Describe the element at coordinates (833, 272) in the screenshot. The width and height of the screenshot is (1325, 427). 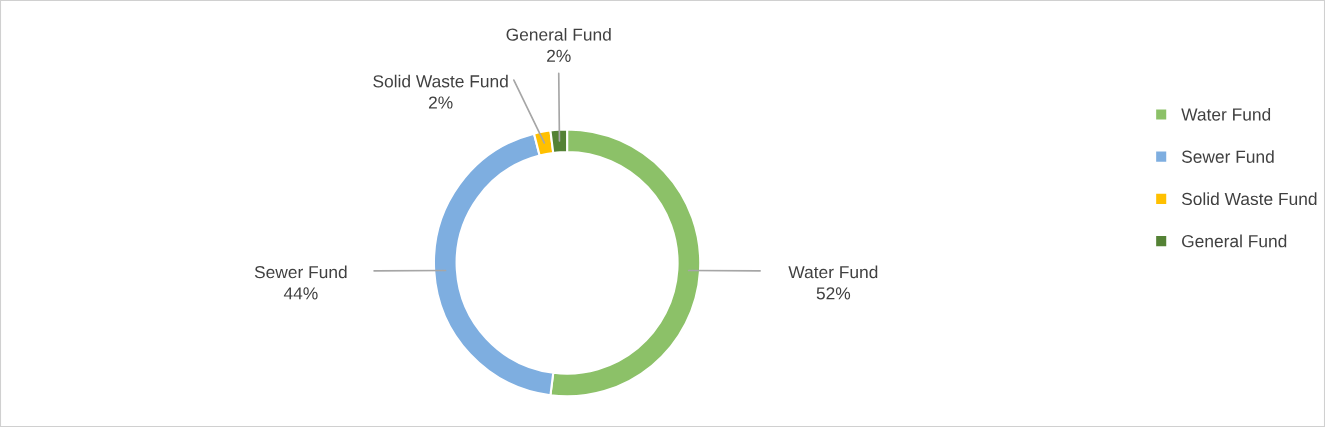
I see `slice-label: Water Fund` at that location.